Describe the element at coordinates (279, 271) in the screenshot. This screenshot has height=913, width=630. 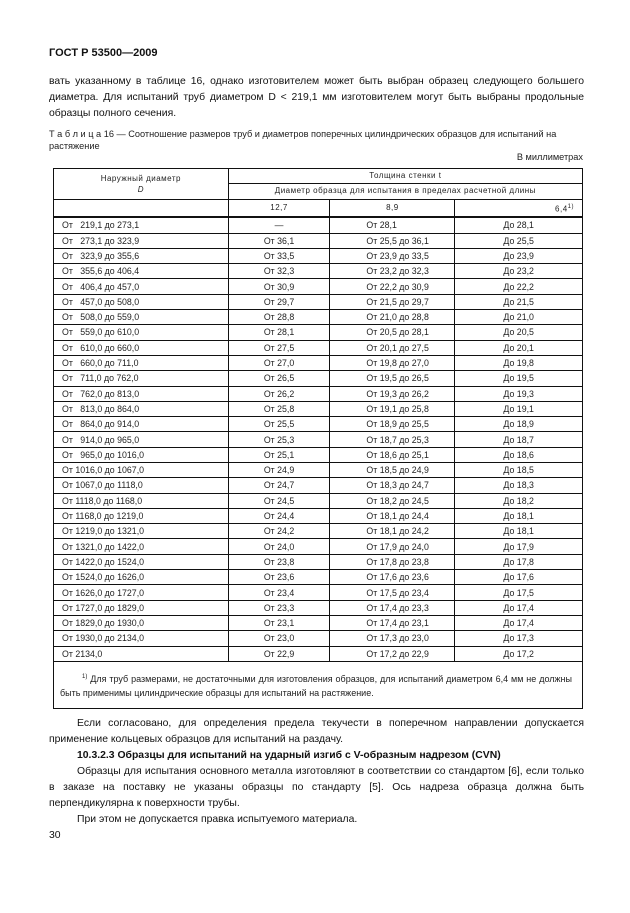
I see `table-cell: От 32,3` at that location.